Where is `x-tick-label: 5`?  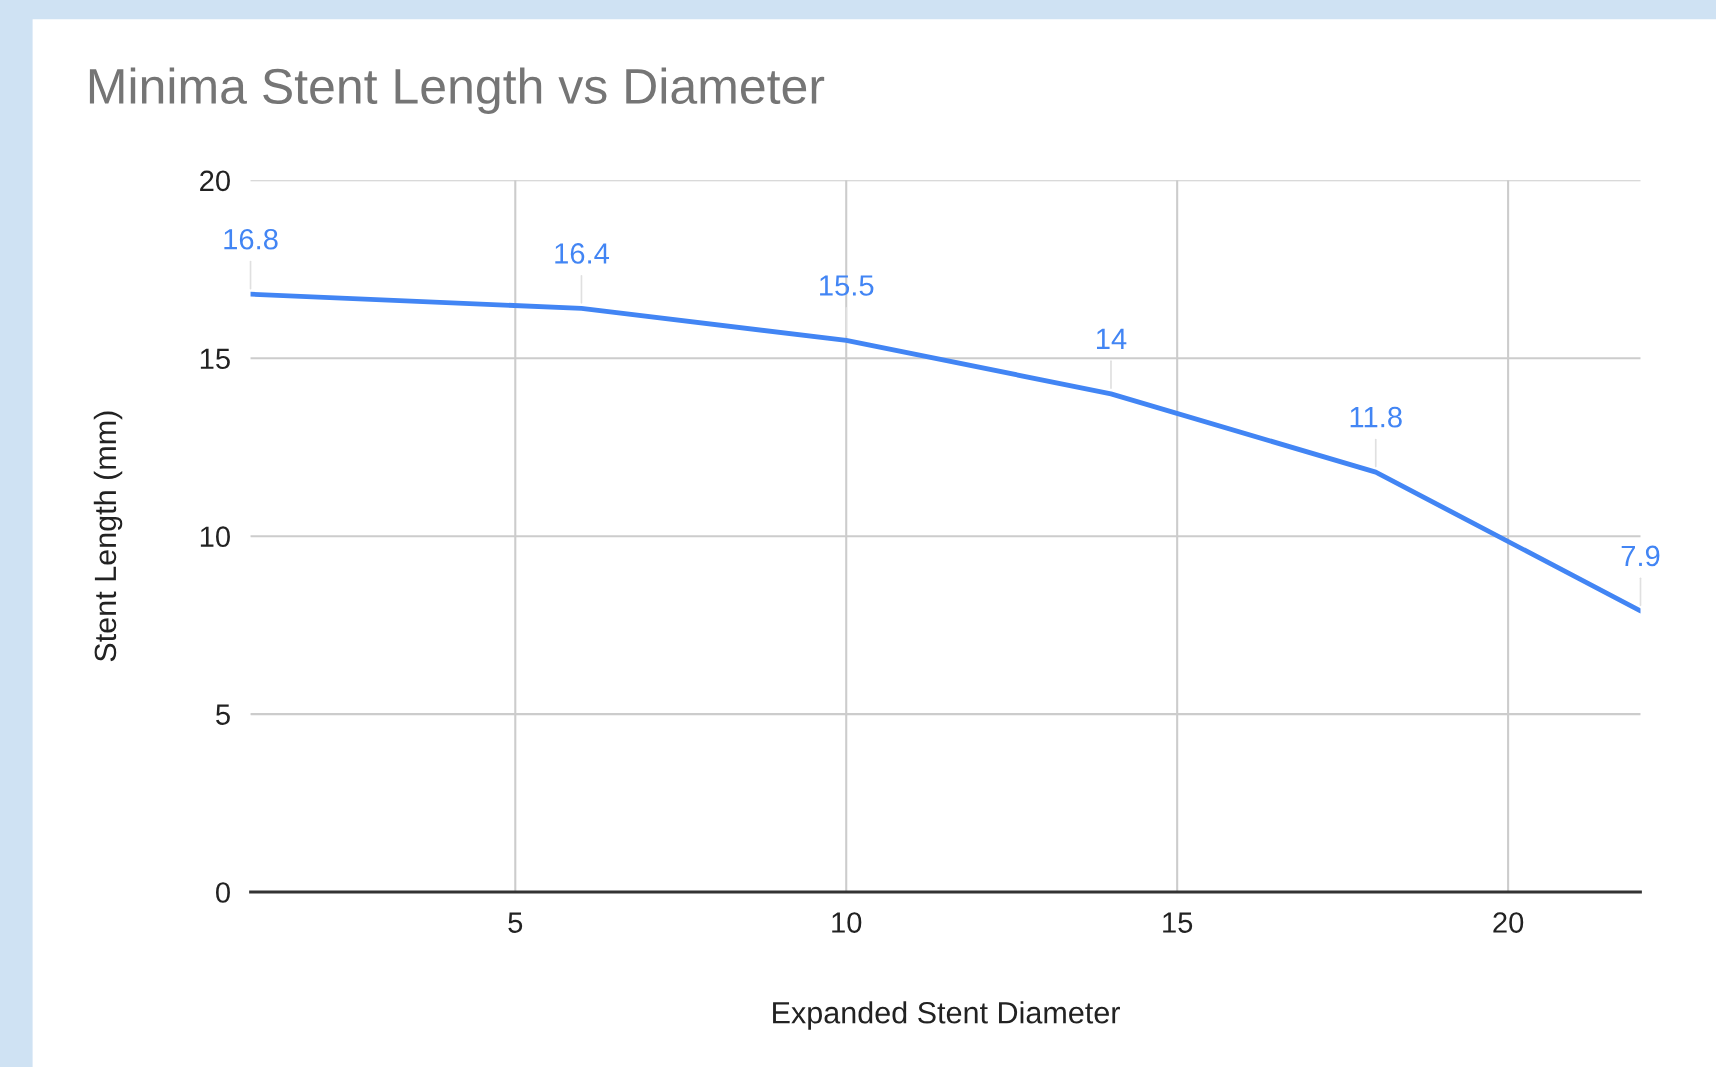 x-tick-label: 5 is located at coordinates (515, 922).